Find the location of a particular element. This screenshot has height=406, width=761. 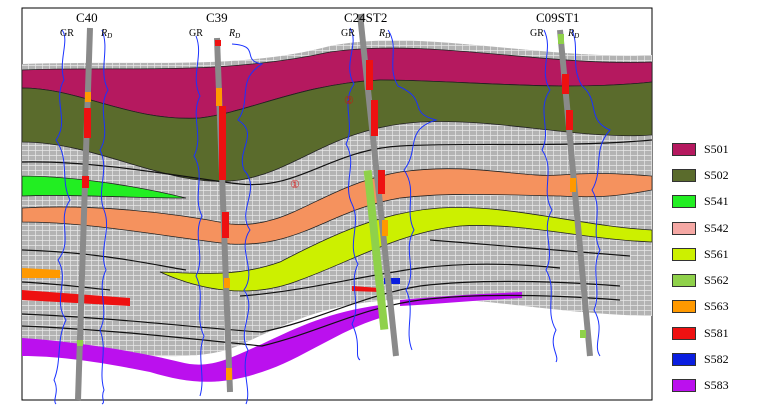

layer-s563-west is located at coordinates (41, 273).